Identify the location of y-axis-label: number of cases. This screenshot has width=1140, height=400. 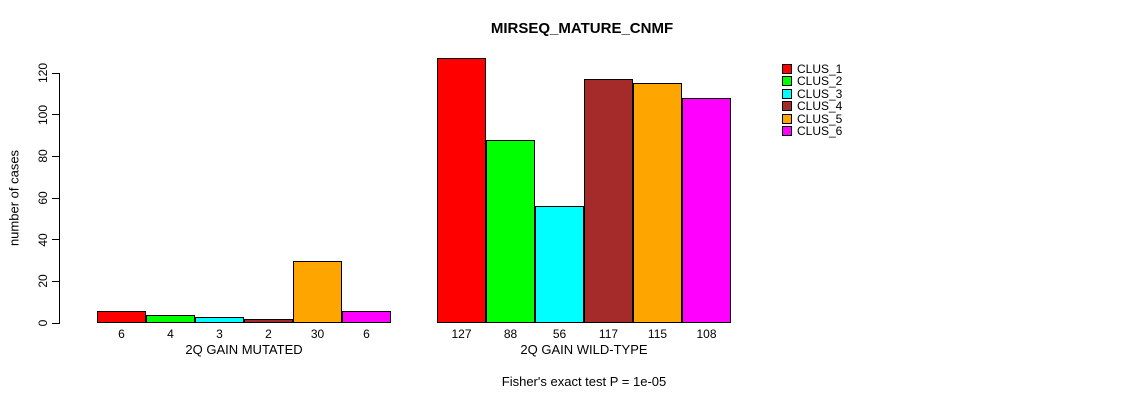
(14, 198).